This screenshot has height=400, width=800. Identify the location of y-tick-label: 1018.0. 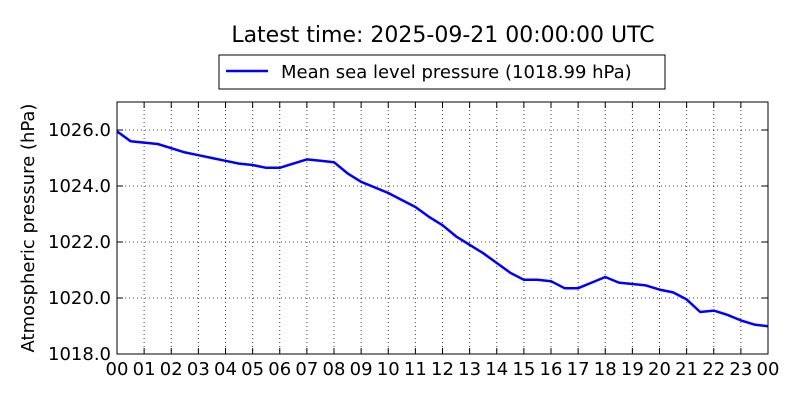
(79, 354).